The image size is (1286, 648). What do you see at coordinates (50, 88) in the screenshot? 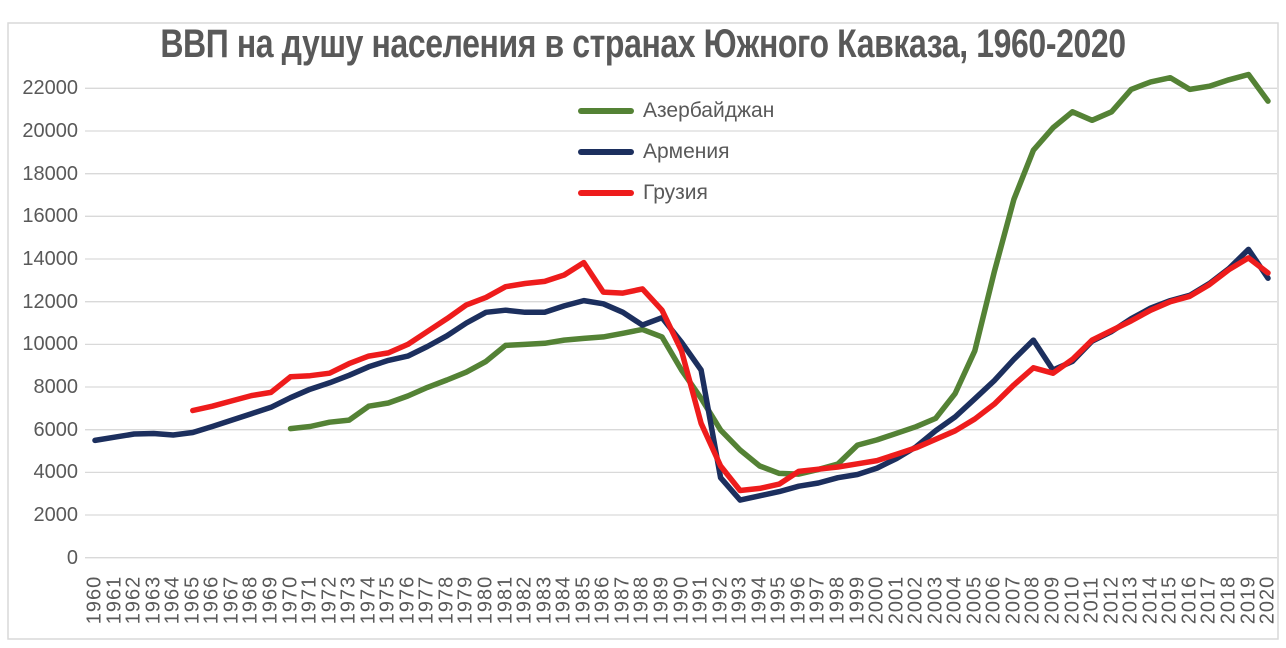
I see `y-axis-tick-label: 22000` at bounding box center [50, 88].